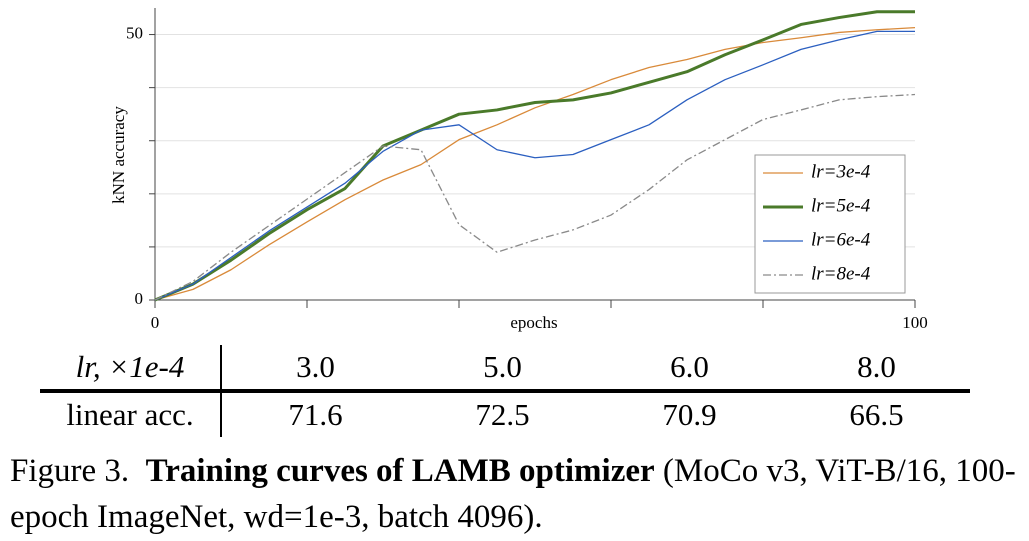 This screenshot has height=541, width=1029. I want to click on table-row: linear acc. 71.6 72.5 70.9 66.5, so click(505, 414).